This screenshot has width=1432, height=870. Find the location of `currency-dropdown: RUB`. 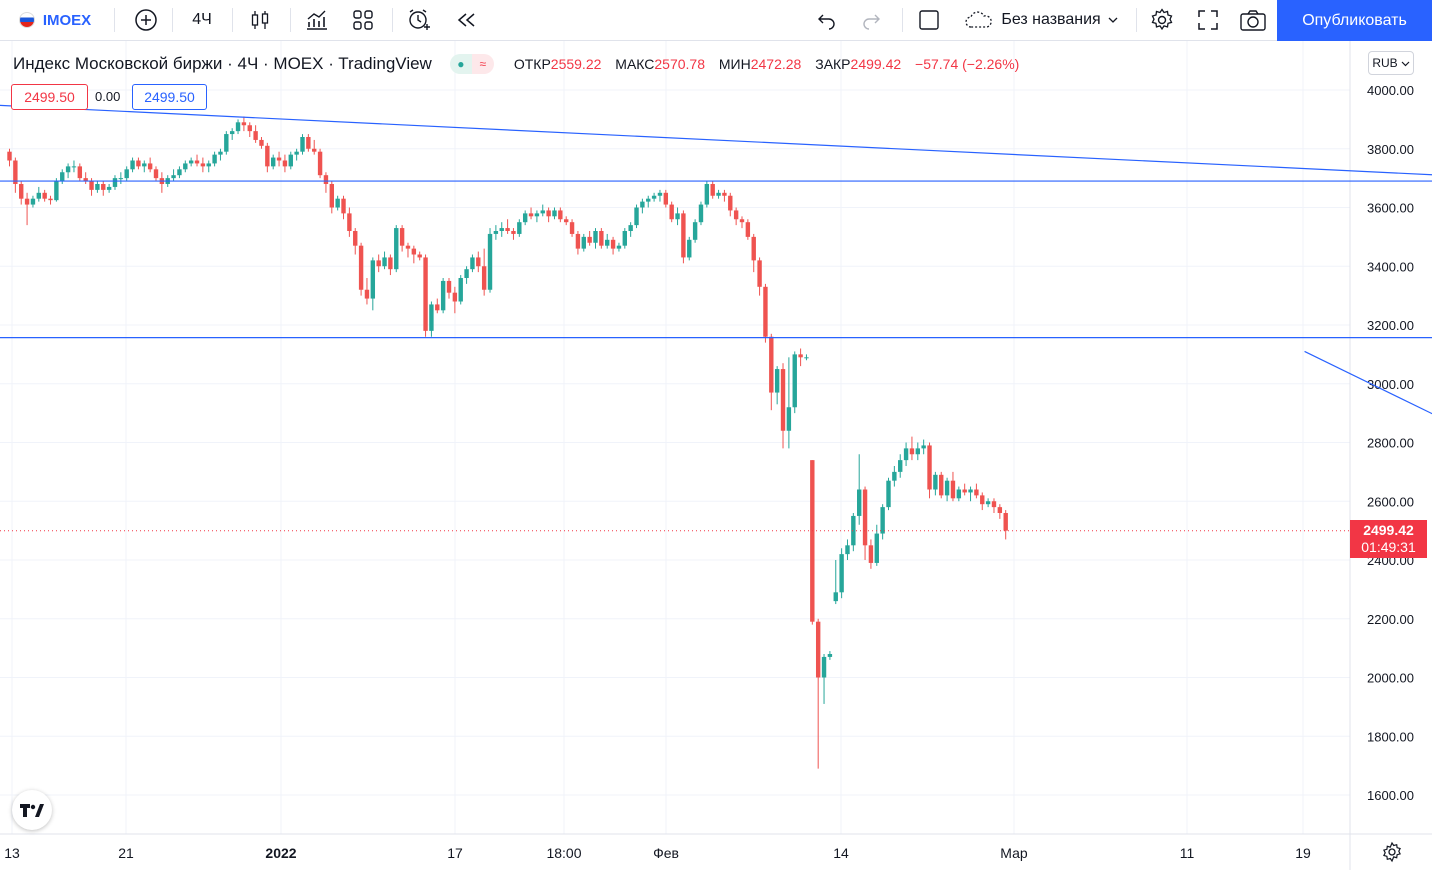

currency-dropdown: RUB is located at coordinates (1391, 63).